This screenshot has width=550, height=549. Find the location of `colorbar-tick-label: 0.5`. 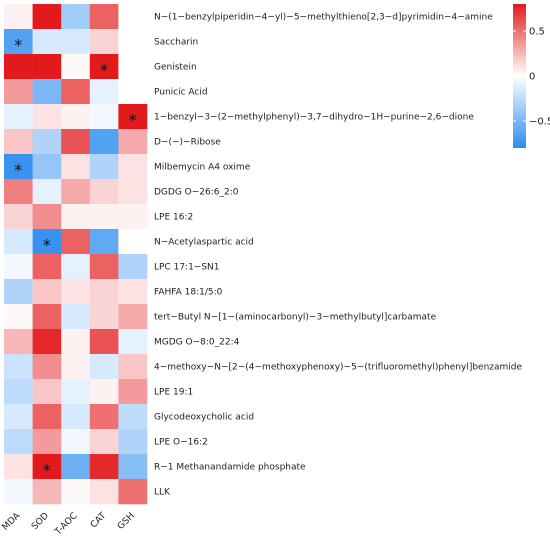

colorbar-tick-label: 0.5 is located at coordinates (537, 32).